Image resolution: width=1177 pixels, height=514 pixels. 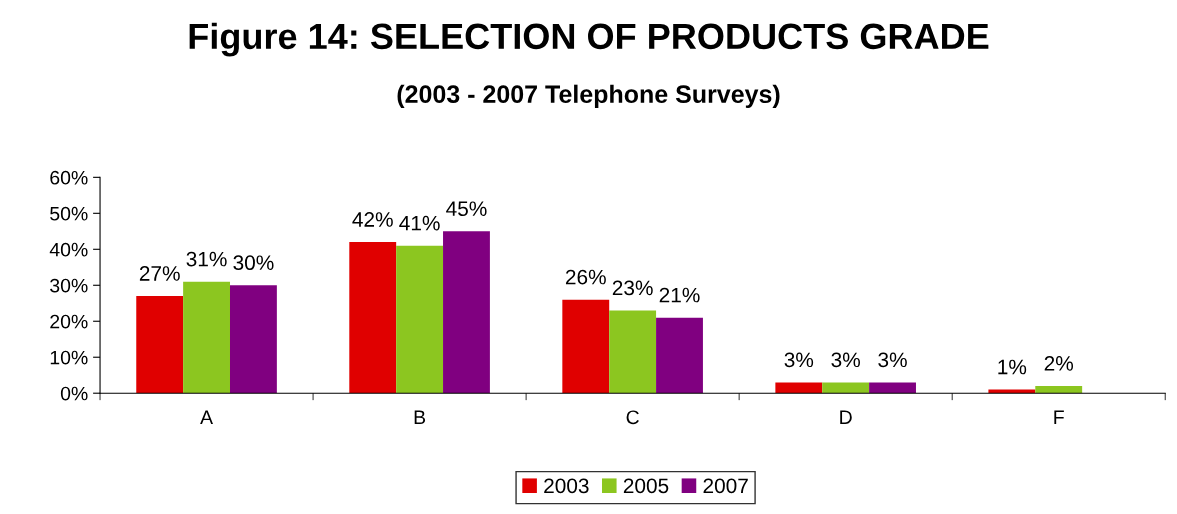 I want to click on x-tick-label: D, so click(x=846, y=417).